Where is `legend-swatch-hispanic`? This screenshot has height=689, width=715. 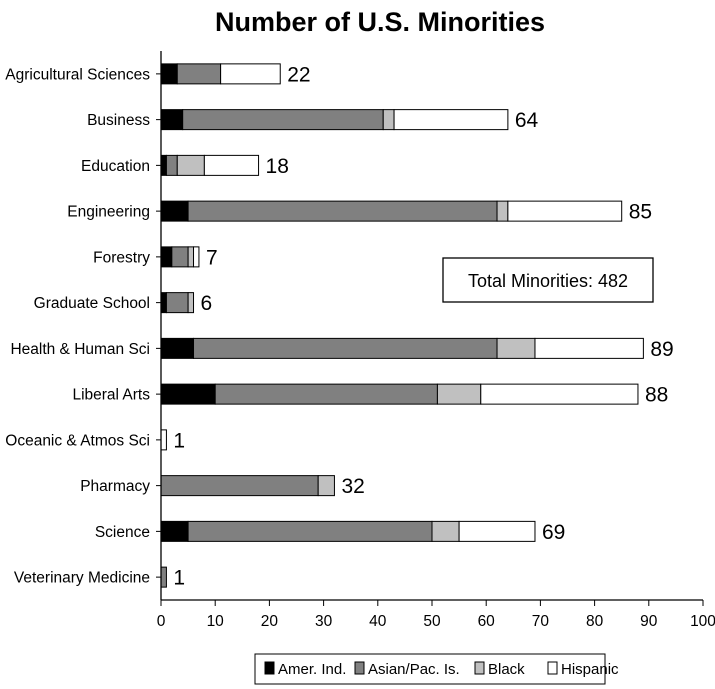
legend-swatch-hispanic is located at coordinates (552, 668).